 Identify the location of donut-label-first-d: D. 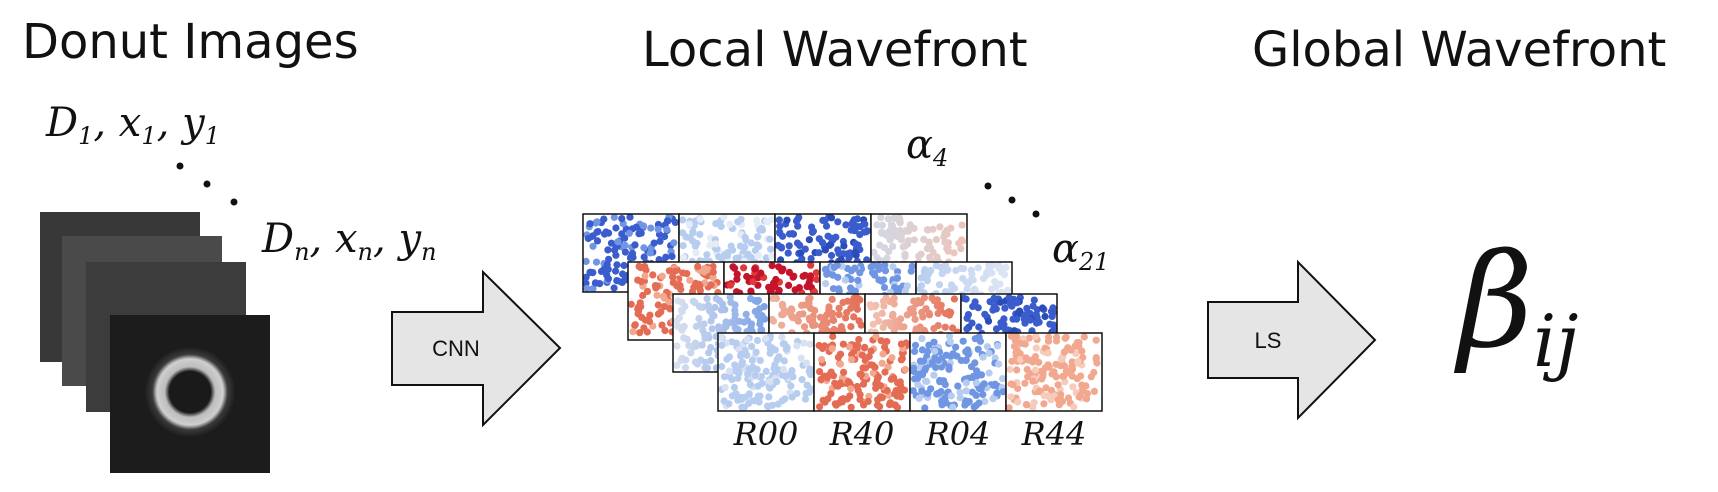
(61, 123).